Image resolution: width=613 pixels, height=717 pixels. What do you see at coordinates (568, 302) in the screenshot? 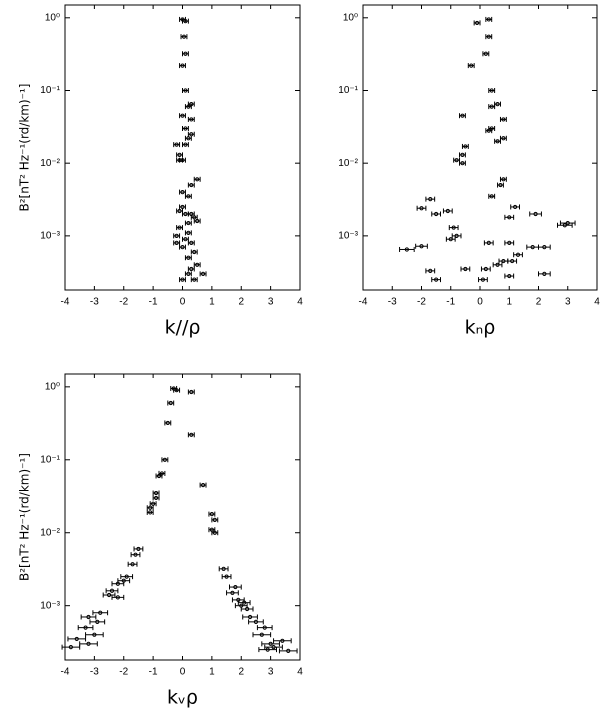
I see `x-tick-label: 3` at bounding box center [568, 302].